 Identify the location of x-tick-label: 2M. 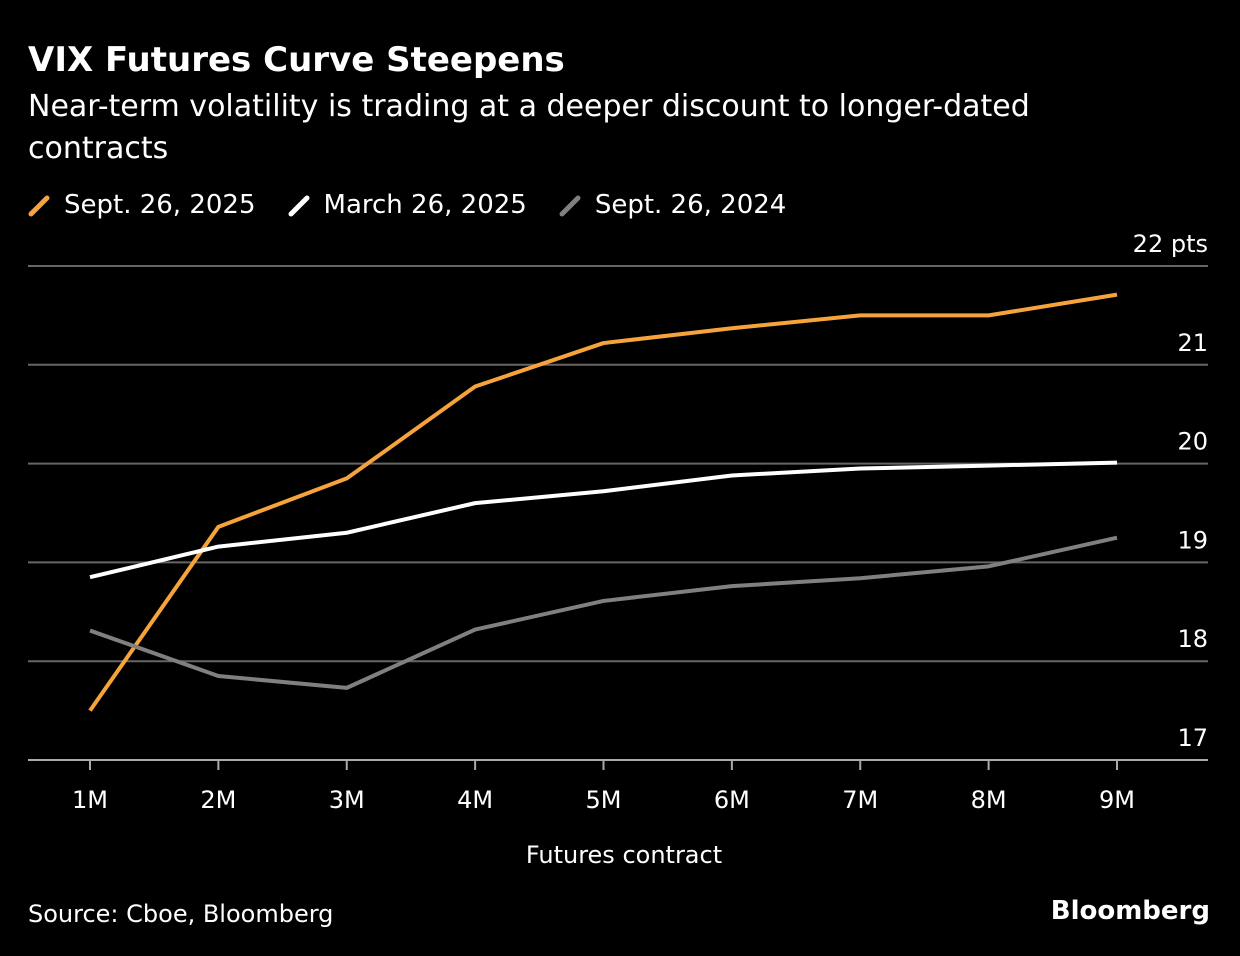
(218, 800).